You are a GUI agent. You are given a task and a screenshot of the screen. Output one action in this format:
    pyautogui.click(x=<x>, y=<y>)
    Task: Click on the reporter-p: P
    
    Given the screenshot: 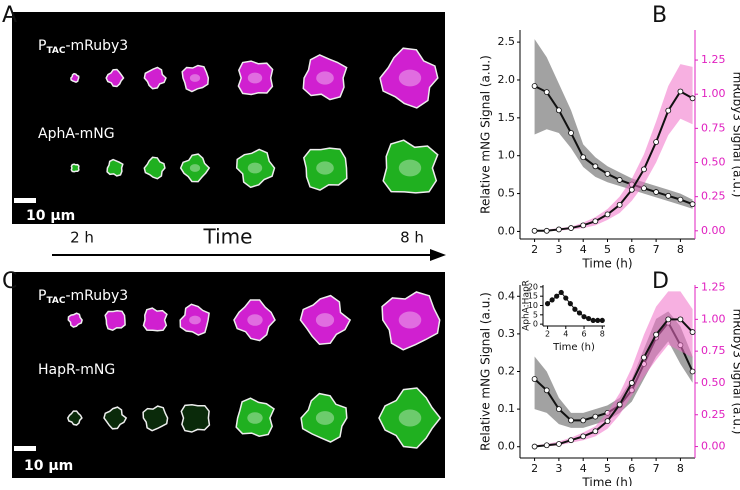 What is the action you would take?
    pyautogui.click(x=42, y=46)
    